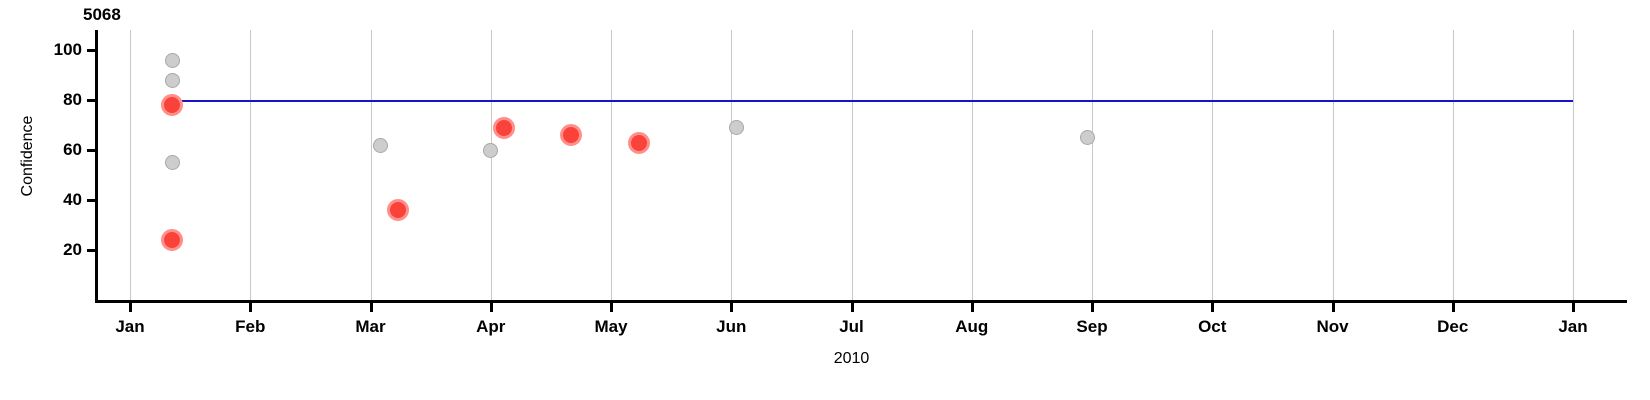  I want to click on y-tick-label-60: 60, so click(72, 149).